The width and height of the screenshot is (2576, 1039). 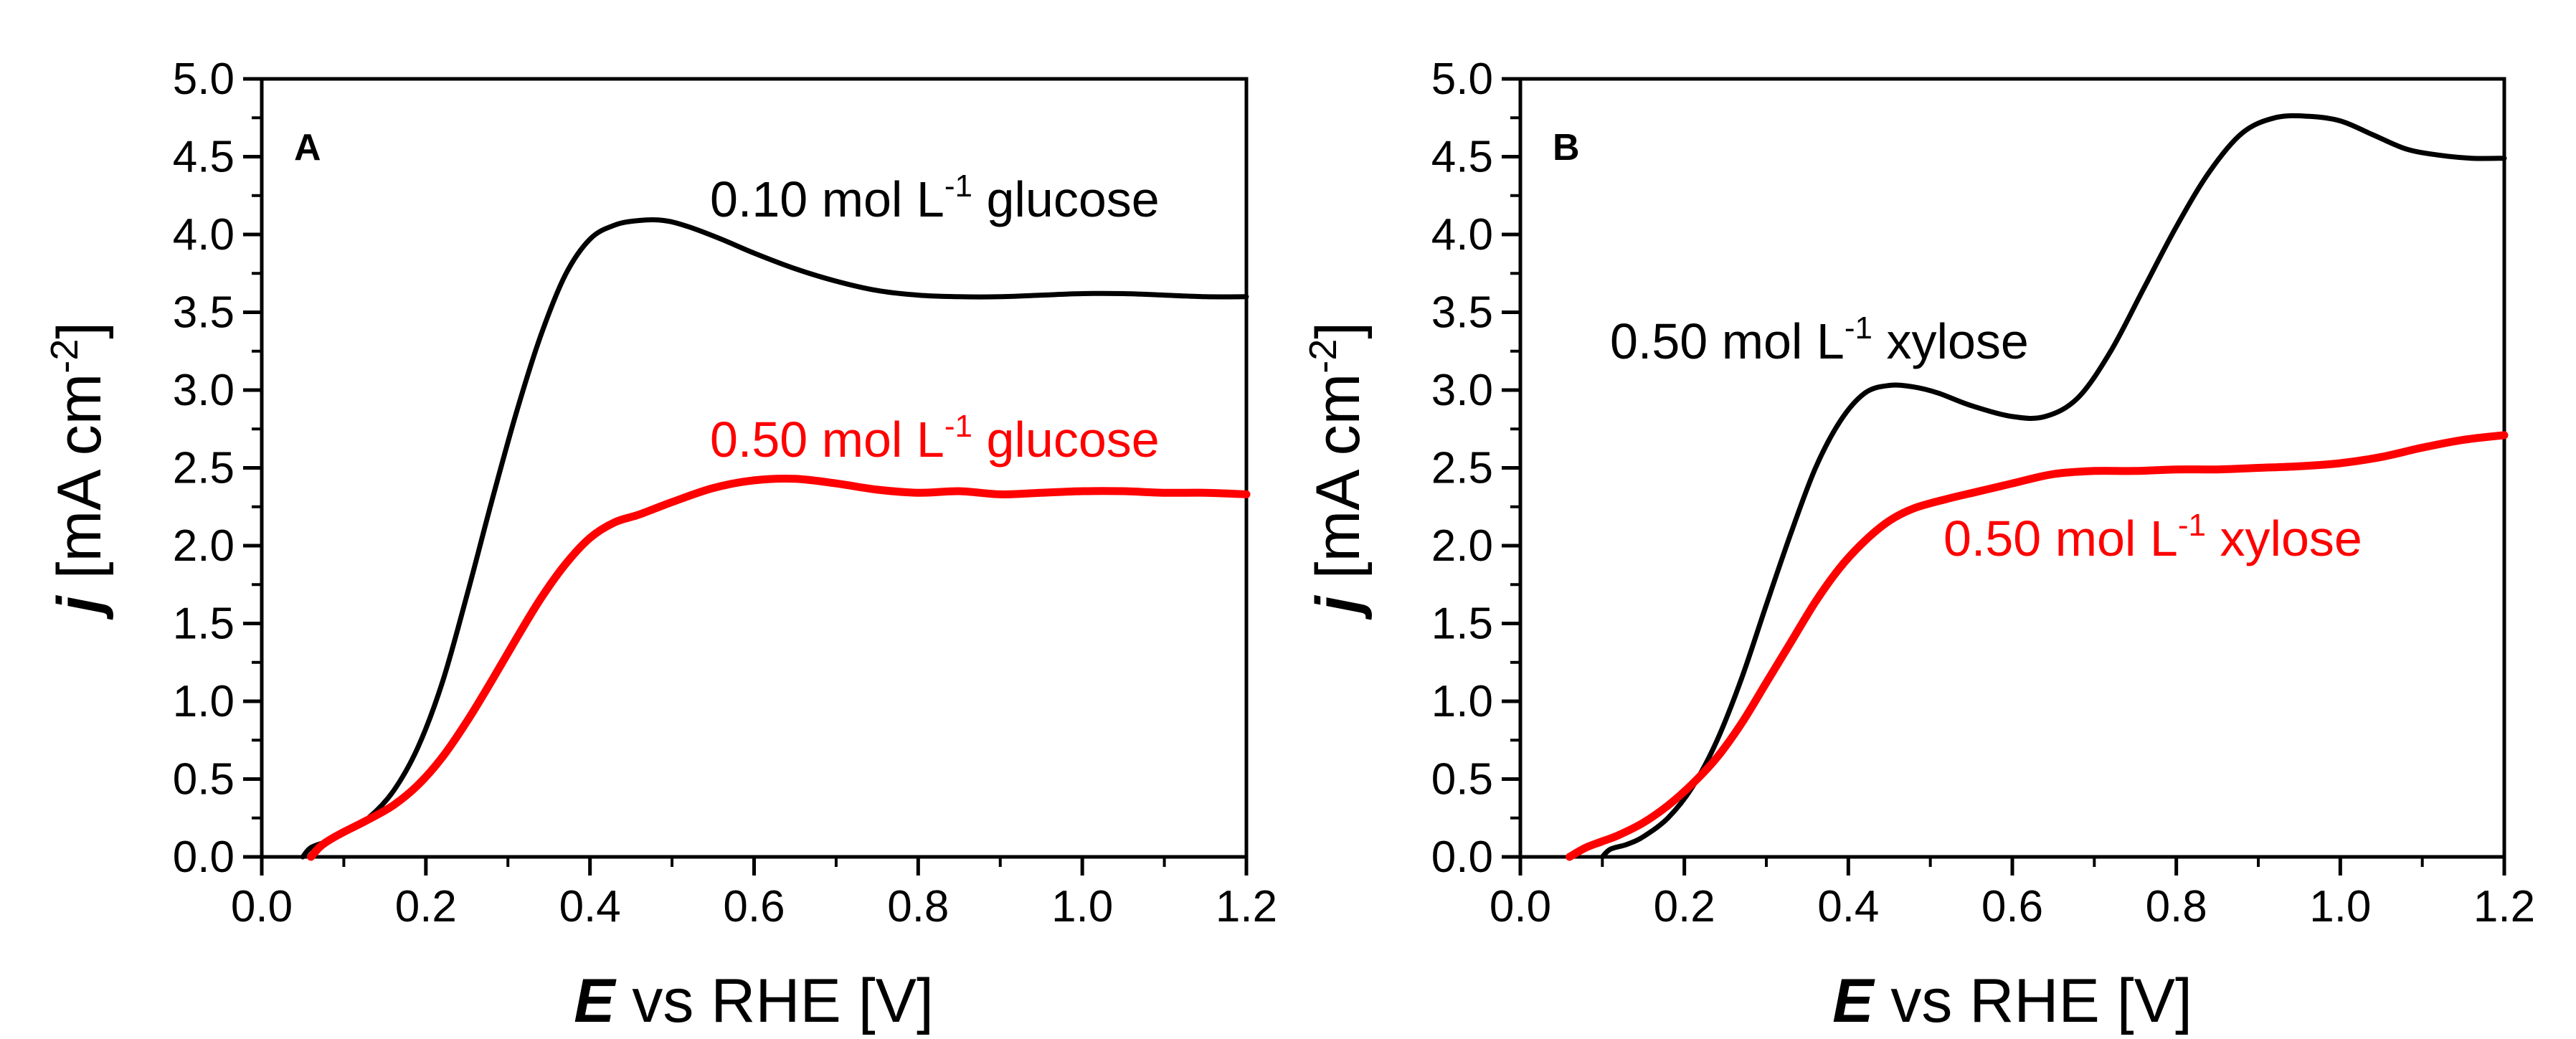 I want to click on panel-a-xtick-label: 0.4, so click(x=590, y=906).